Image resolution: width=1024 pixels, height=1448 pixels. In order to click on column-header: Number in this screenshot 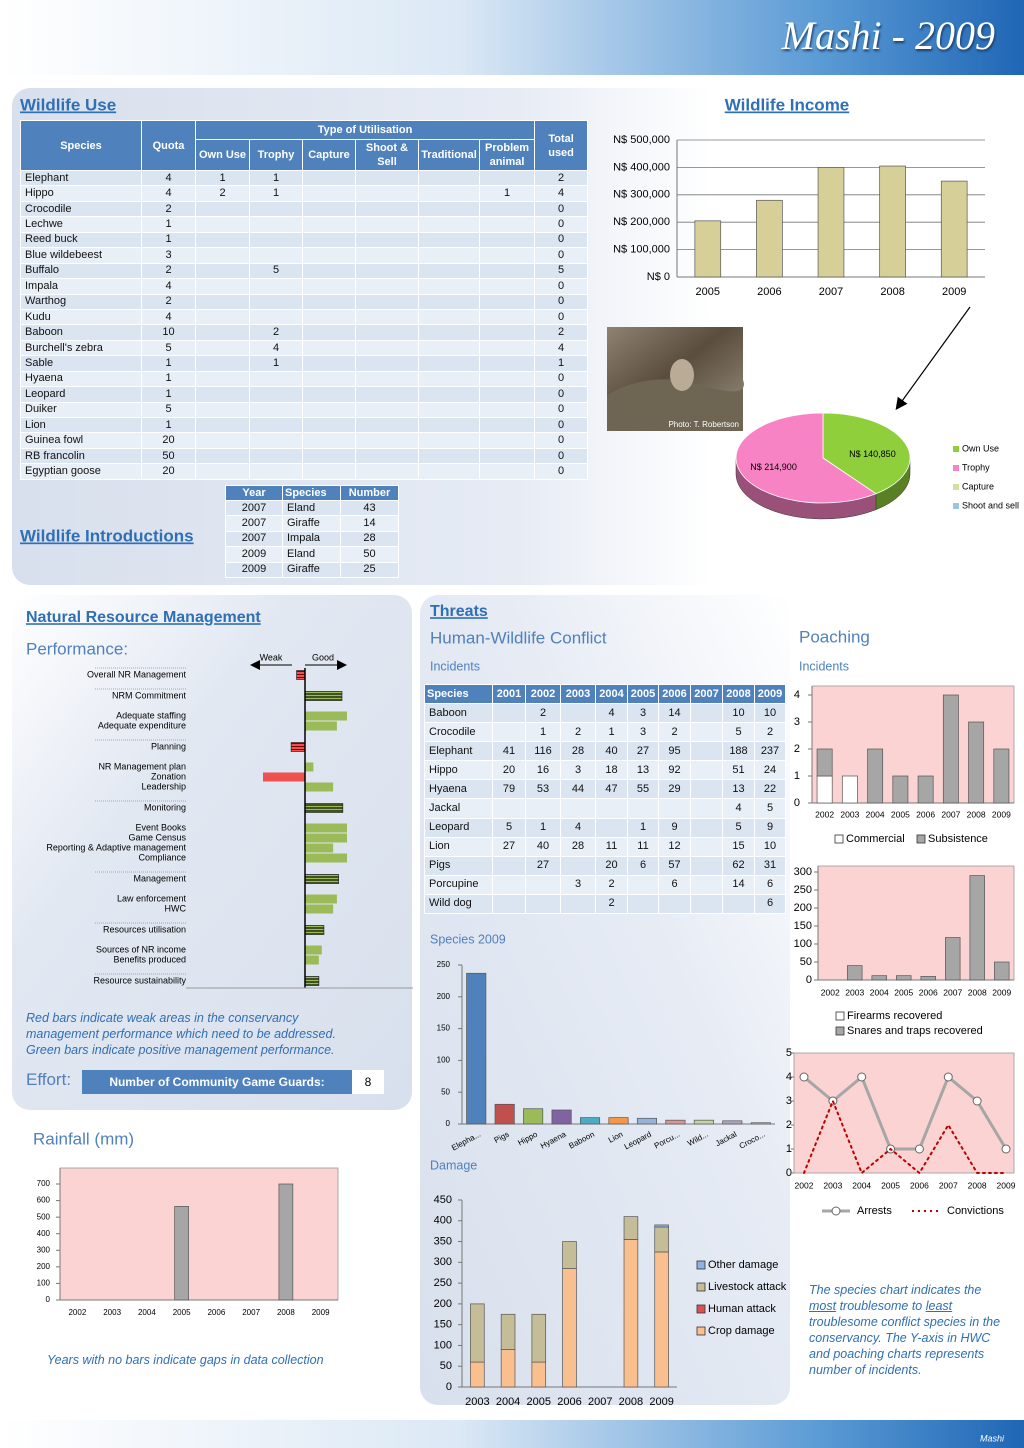, I will do `click(369, 493)`.